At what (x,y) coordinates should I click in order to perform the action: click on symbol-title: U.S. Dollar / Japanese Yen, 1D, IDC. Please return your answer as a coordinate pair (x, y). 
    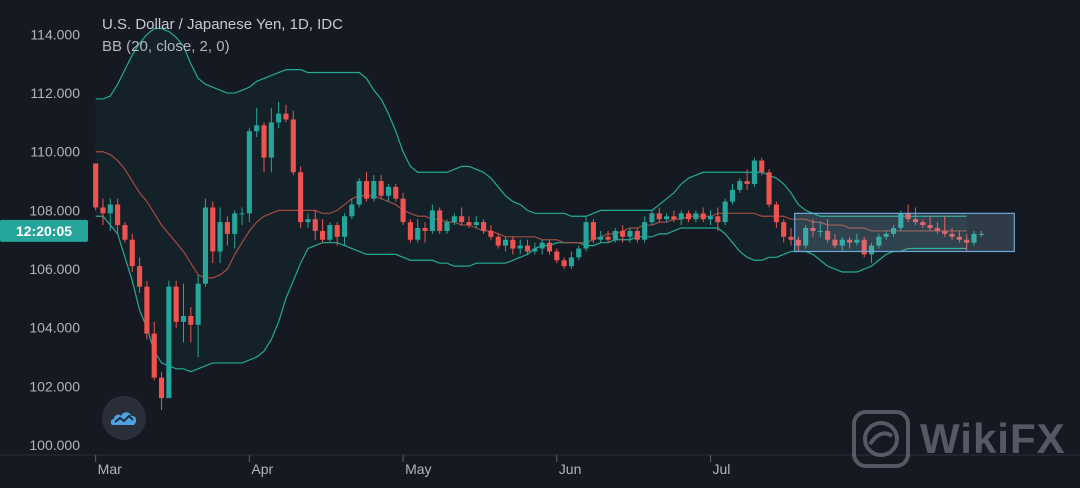
    Looking at the image, I should click on (222, 24).